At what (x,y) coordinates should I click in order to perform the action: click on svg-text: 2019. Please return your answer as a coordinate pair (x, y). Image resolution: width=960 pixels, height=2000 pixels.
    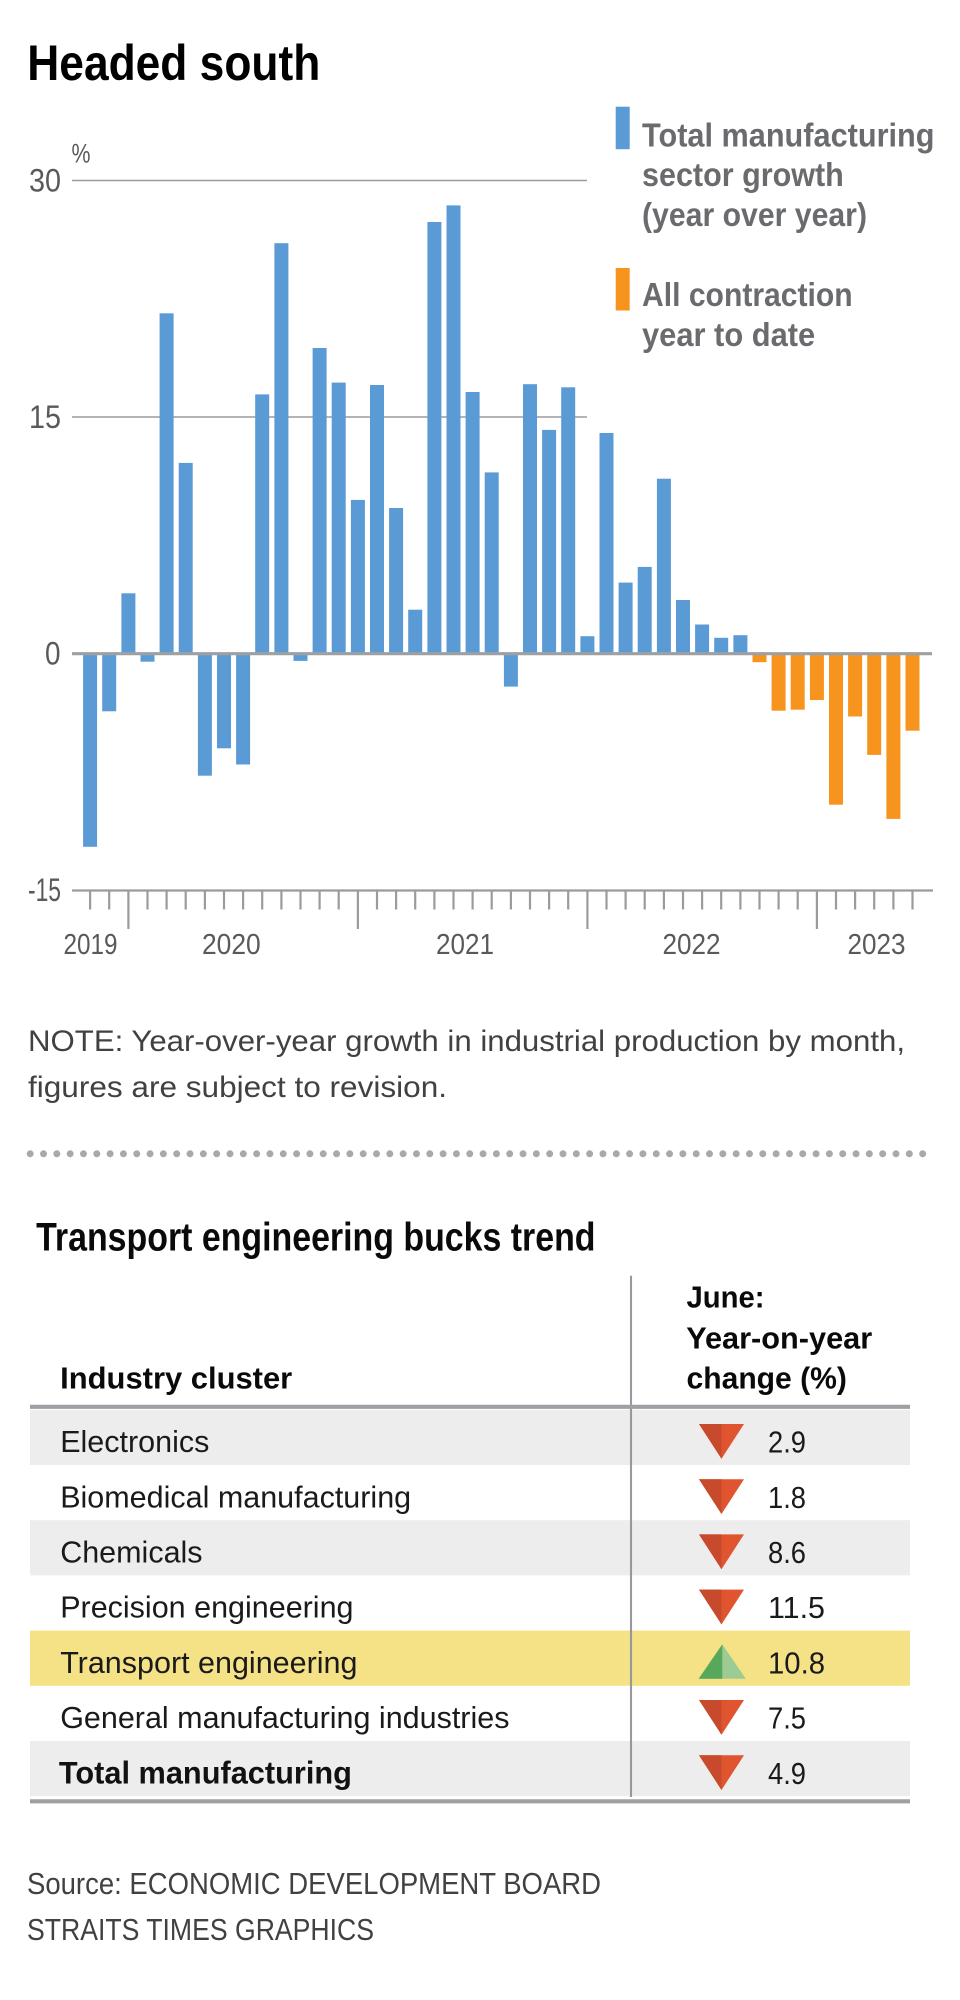
    Looking at the image, I should click on (91, 945).